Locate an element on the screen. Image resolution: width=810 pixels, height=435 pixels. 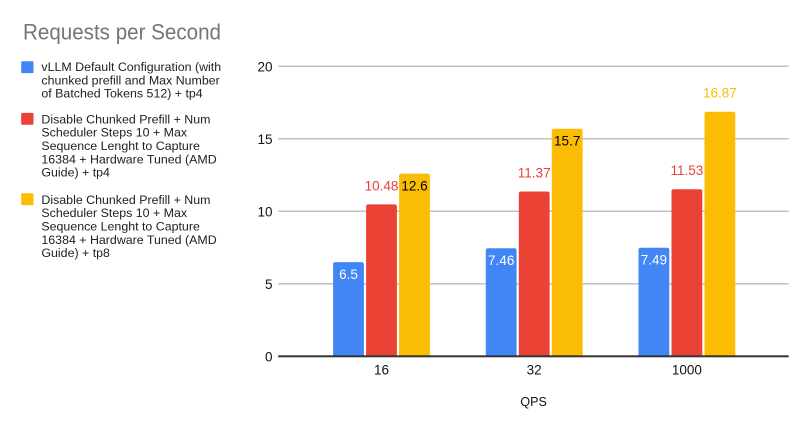
svg-text: 20 is located at coordinates (264, 66).